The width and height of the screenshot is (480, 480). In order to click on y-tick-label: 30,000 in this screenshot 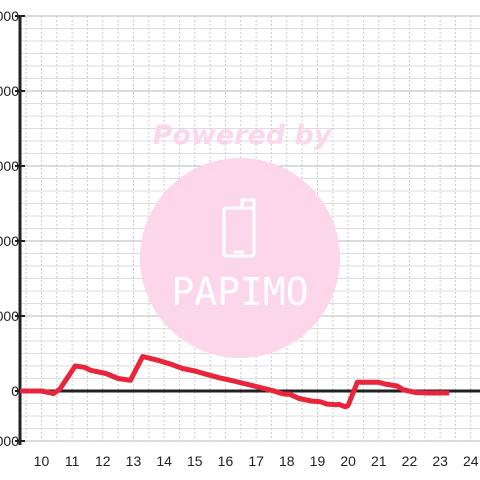, I will do `click(9, 316)`.